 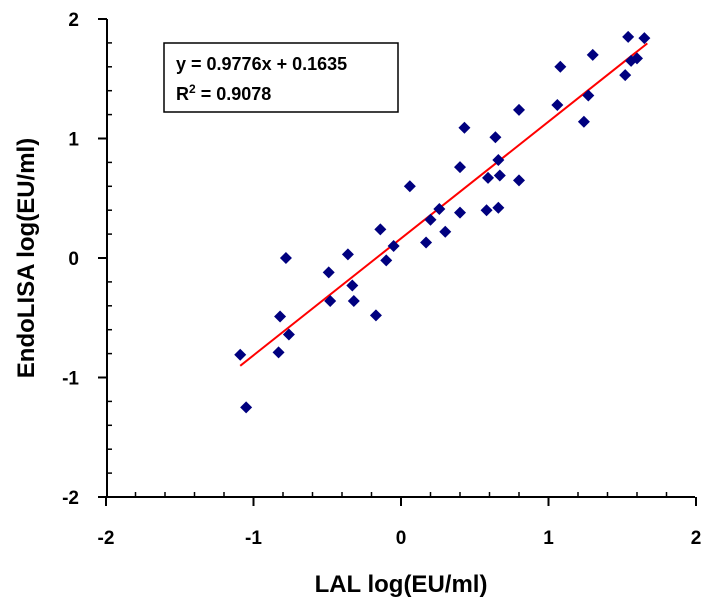 What do you see at coordinates (70, 498) in the screenshot?
I see `y-tick-label: -2` at bounding box center [70, 498].